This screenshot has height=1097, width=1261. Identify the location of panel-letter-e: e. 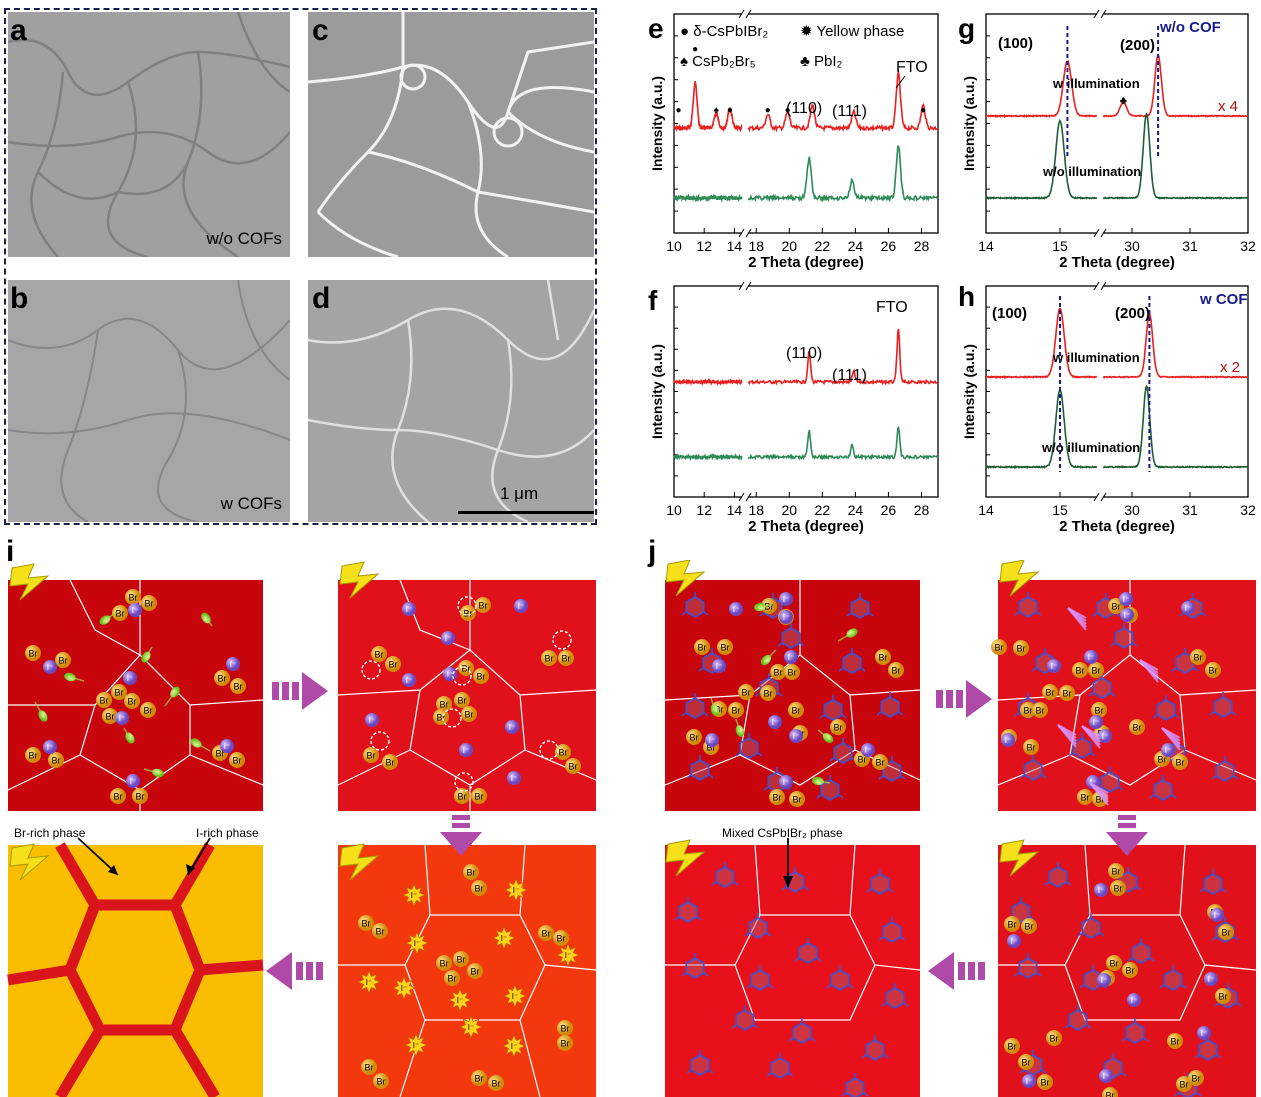
(656, 28).